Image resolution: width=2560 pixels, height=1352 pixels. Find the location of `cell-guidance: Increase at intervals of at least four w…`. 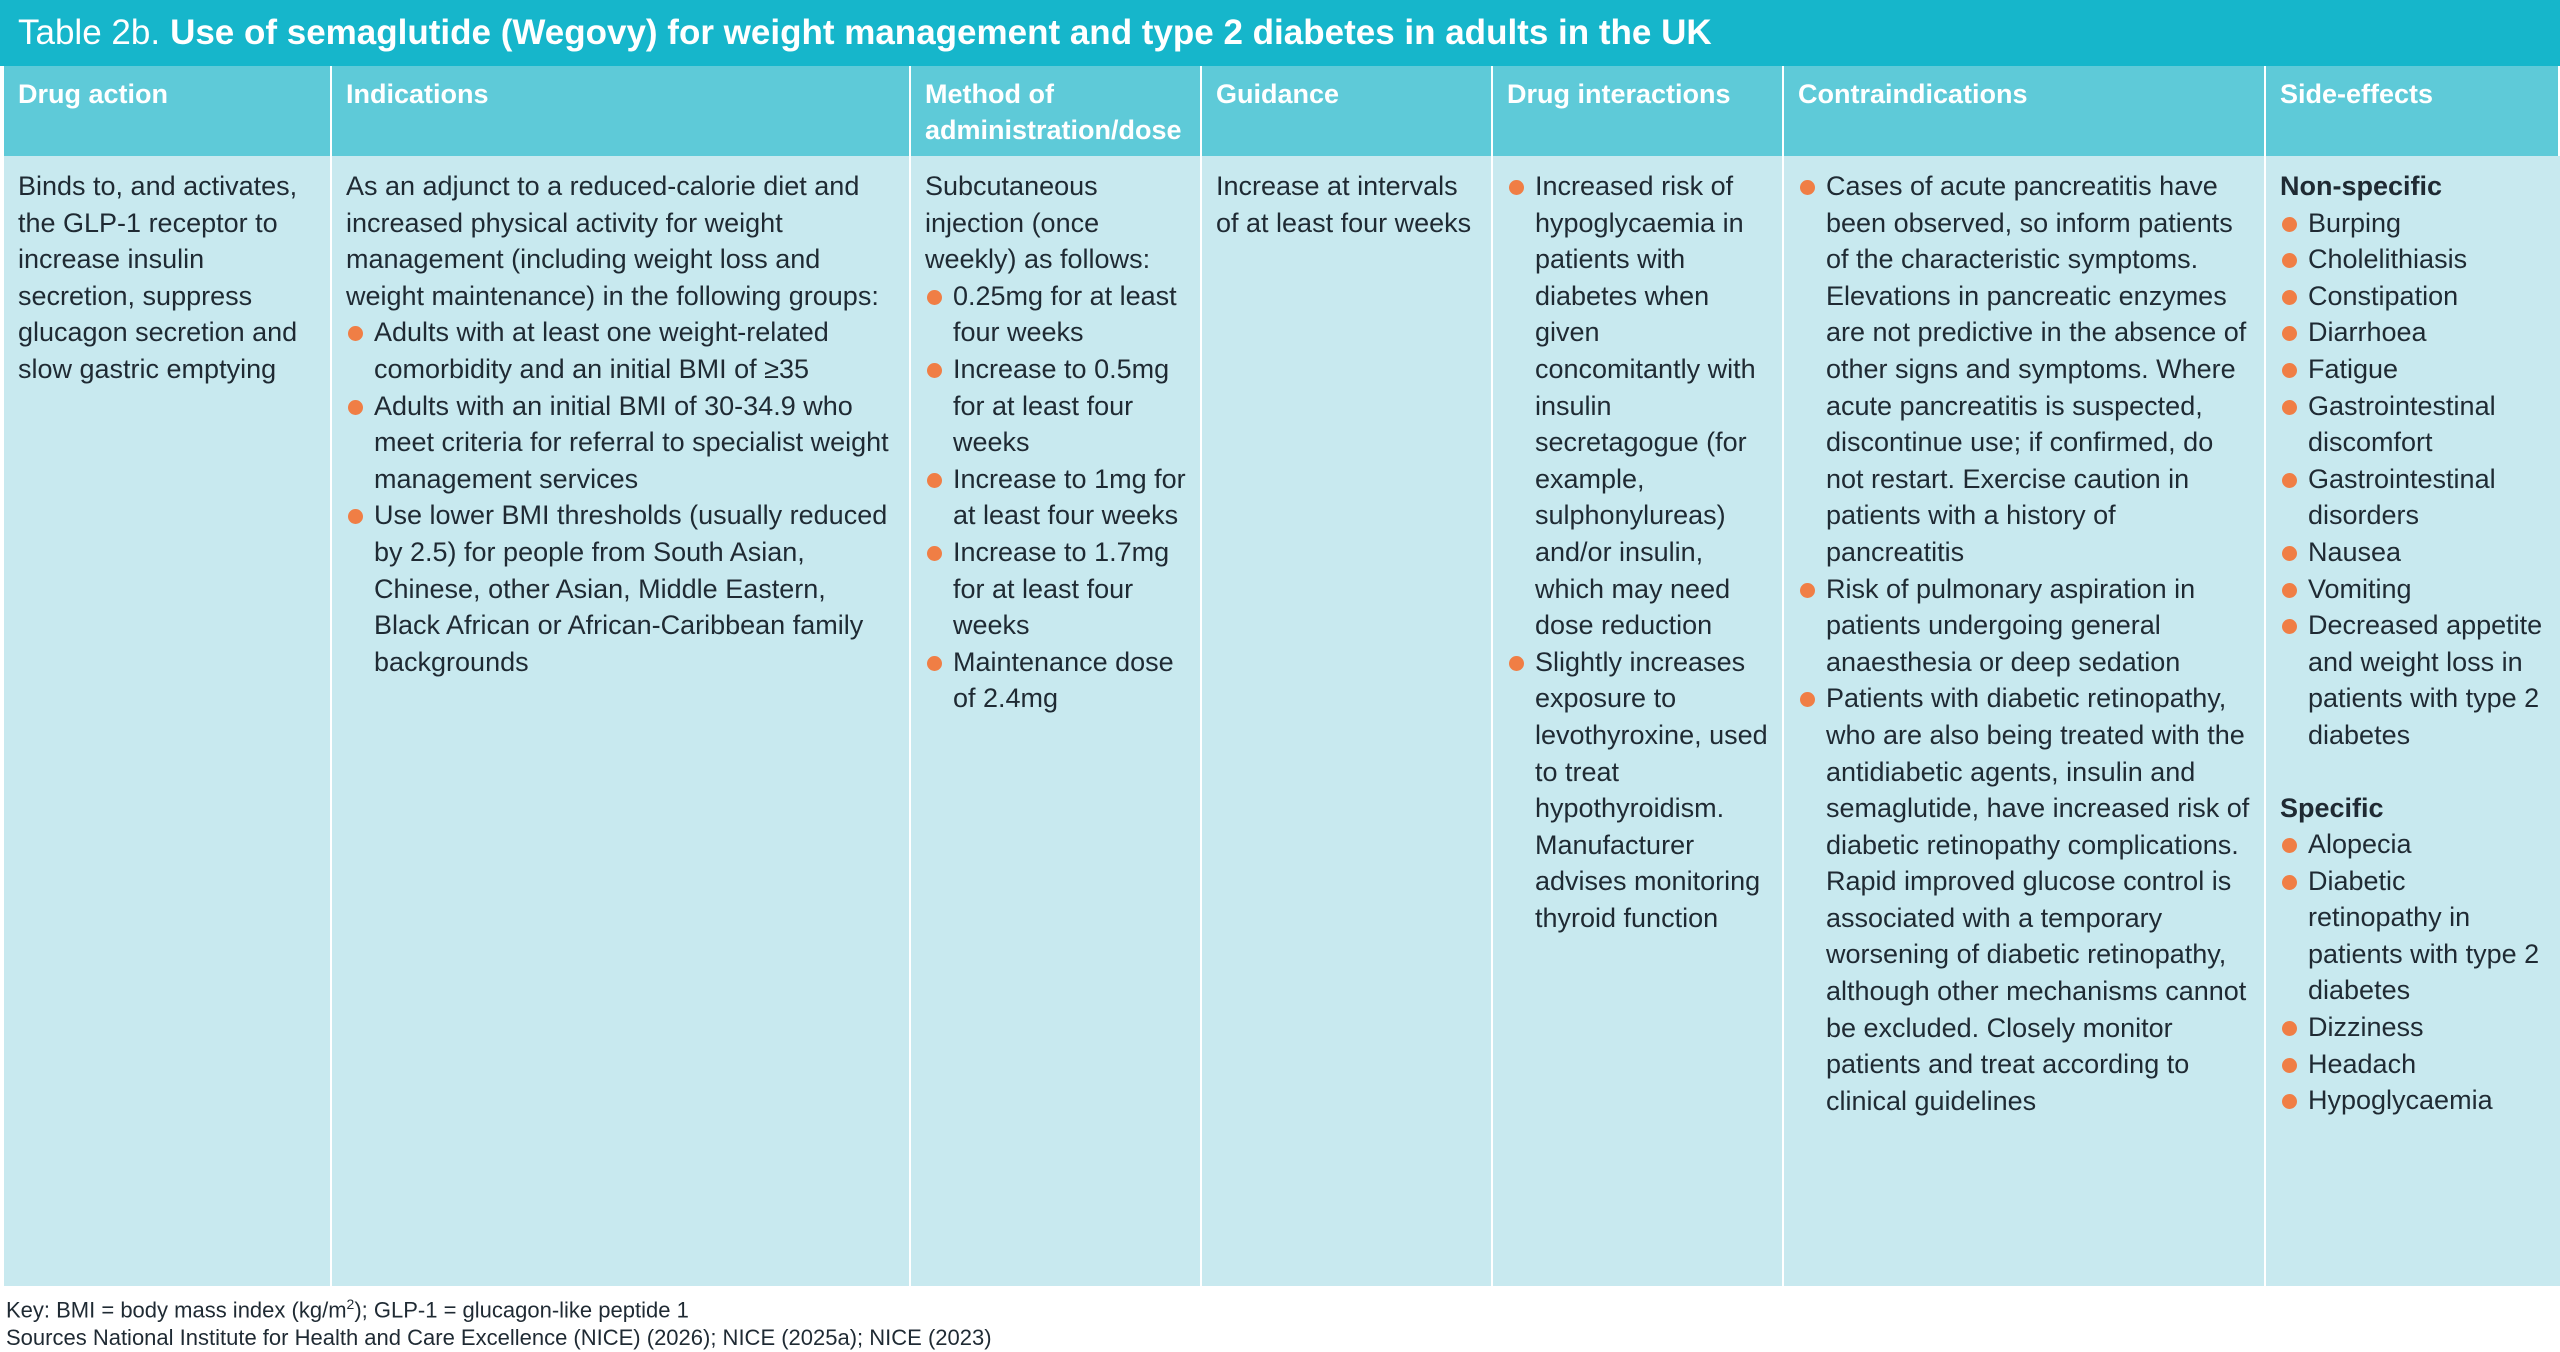

cell-guidance: Increase at intervals of at least four w… is located at coordinates (1347, 721).